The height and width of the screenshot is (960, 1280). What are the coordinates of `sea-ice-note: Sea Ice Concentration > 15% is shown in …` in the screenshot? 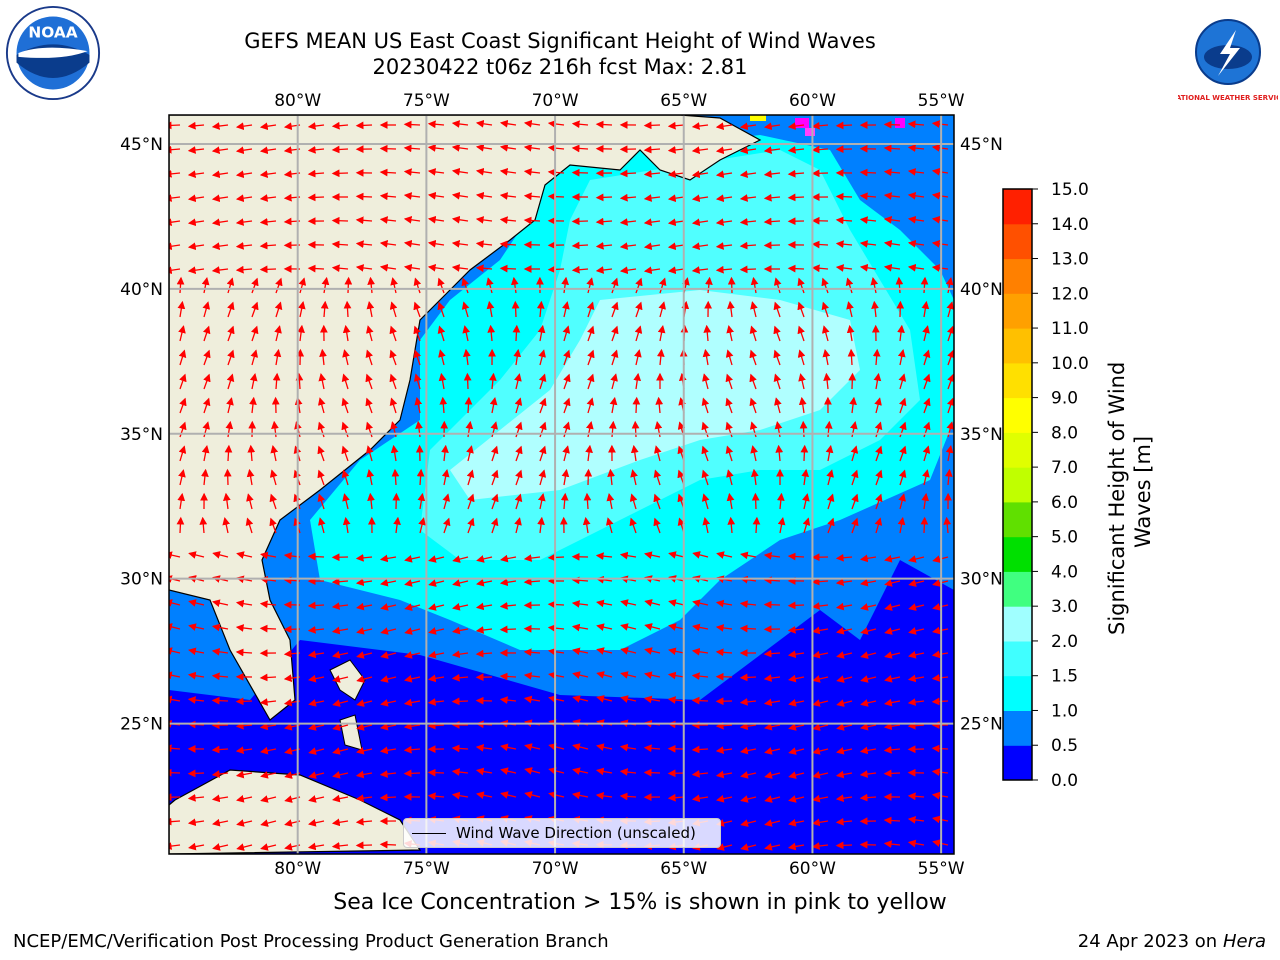 It's located at (640, 902).